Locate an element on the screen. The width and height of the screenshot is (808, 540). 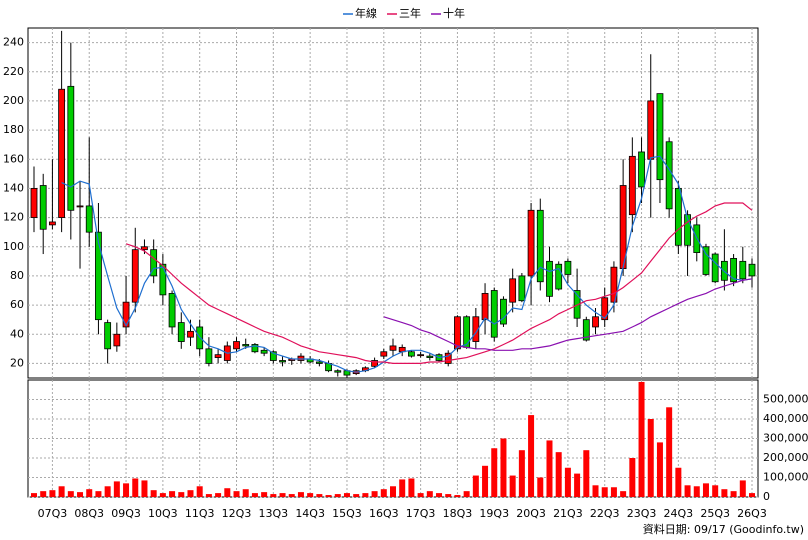
y-tick-label: 220 is located at coordinates (13, 71).